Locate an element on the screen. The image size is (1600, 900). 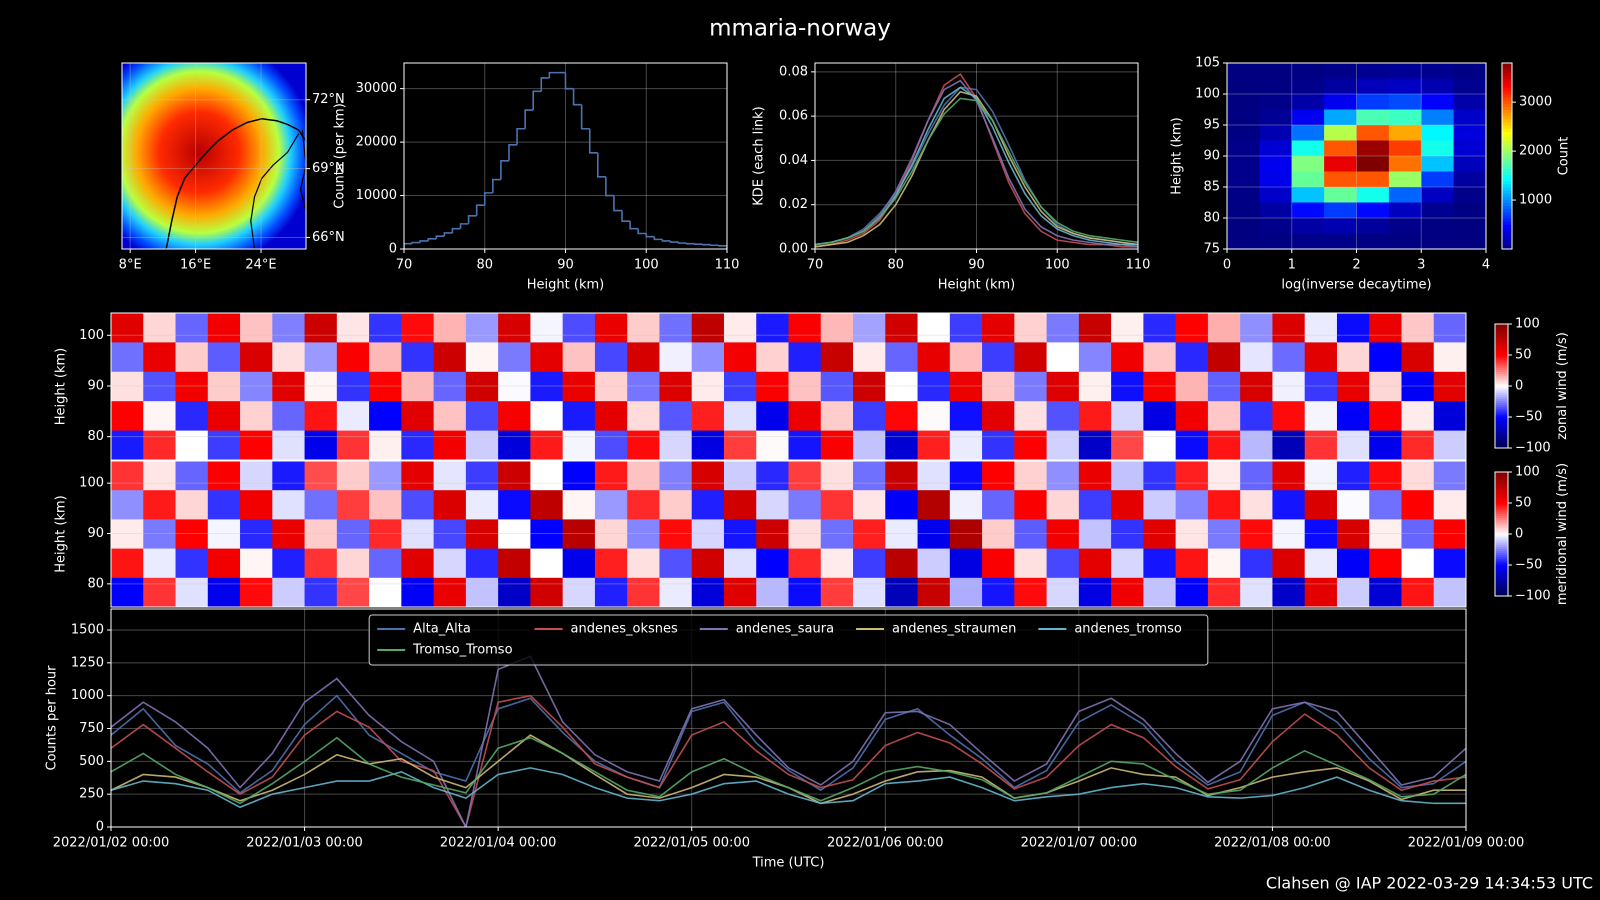
y-tick-label: 0.08 is located at coordinates (793, 71).